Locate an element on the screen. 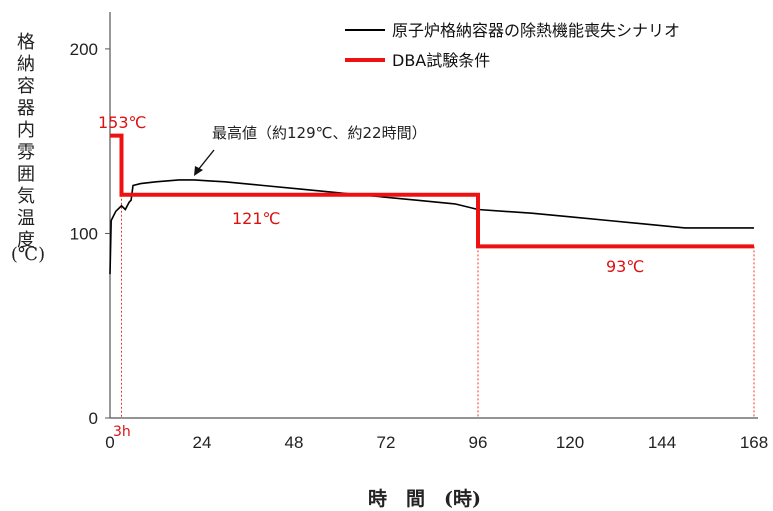  y-label-char: 器 is located at coordinates (26, 108).